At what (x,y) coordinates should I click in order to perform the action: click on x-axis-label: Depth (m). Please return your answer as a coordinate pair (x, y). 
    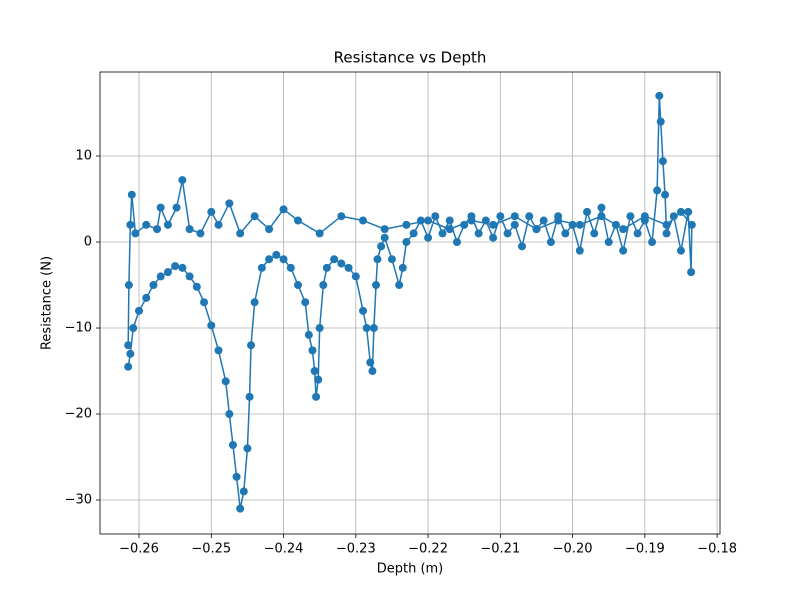
    Looking at the image, I should click on (410, 569).